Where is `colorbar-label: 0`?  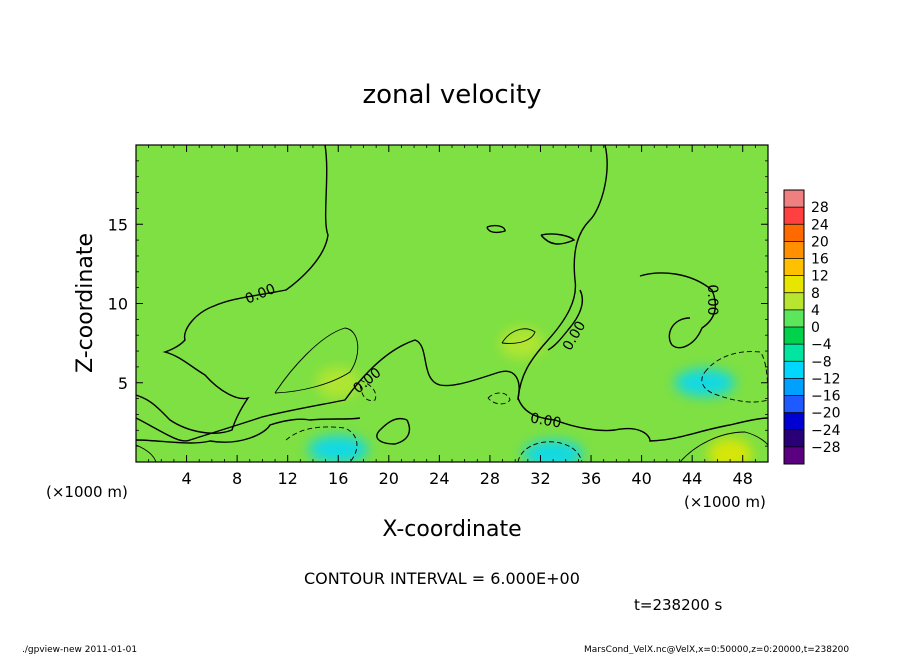
colorbar-label: 0 is located at coordinates (815, 328).